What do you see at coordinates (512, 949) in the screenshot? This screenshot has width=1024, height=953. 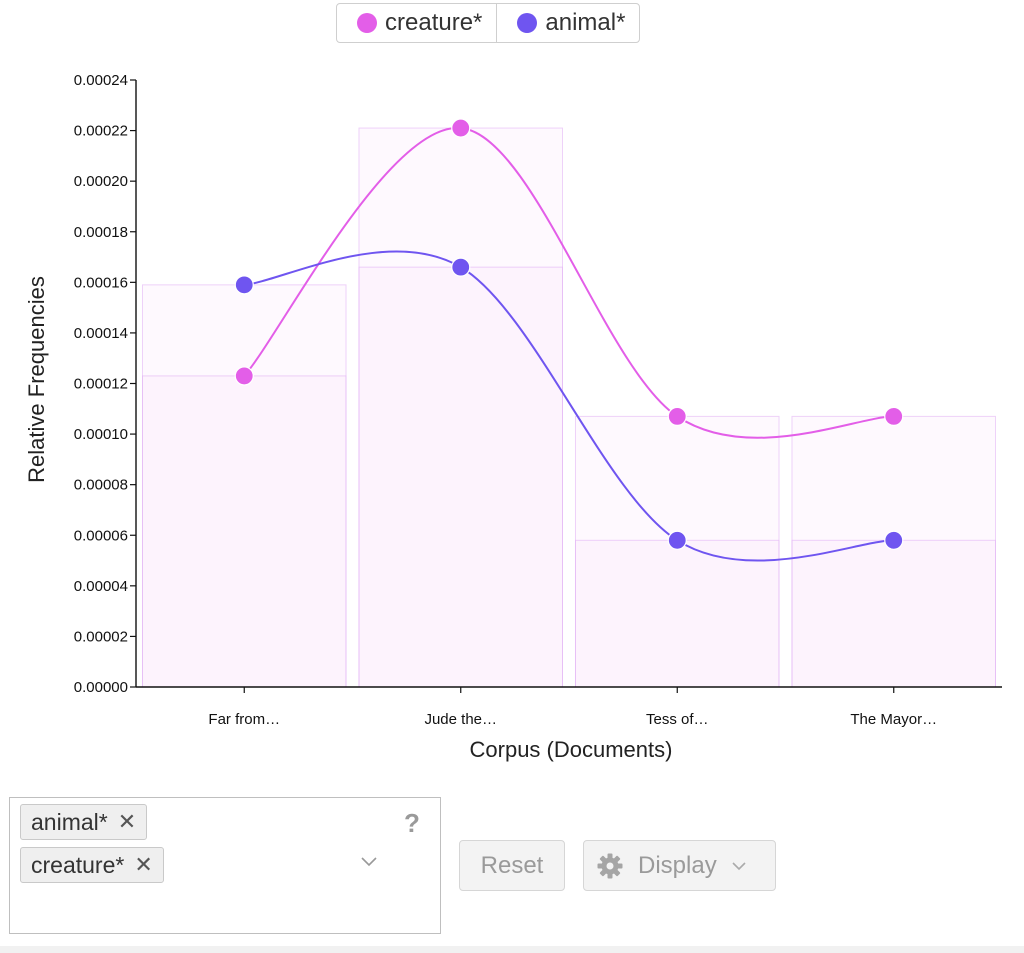 I see `footer-bar` at bounding box center [512, 949].